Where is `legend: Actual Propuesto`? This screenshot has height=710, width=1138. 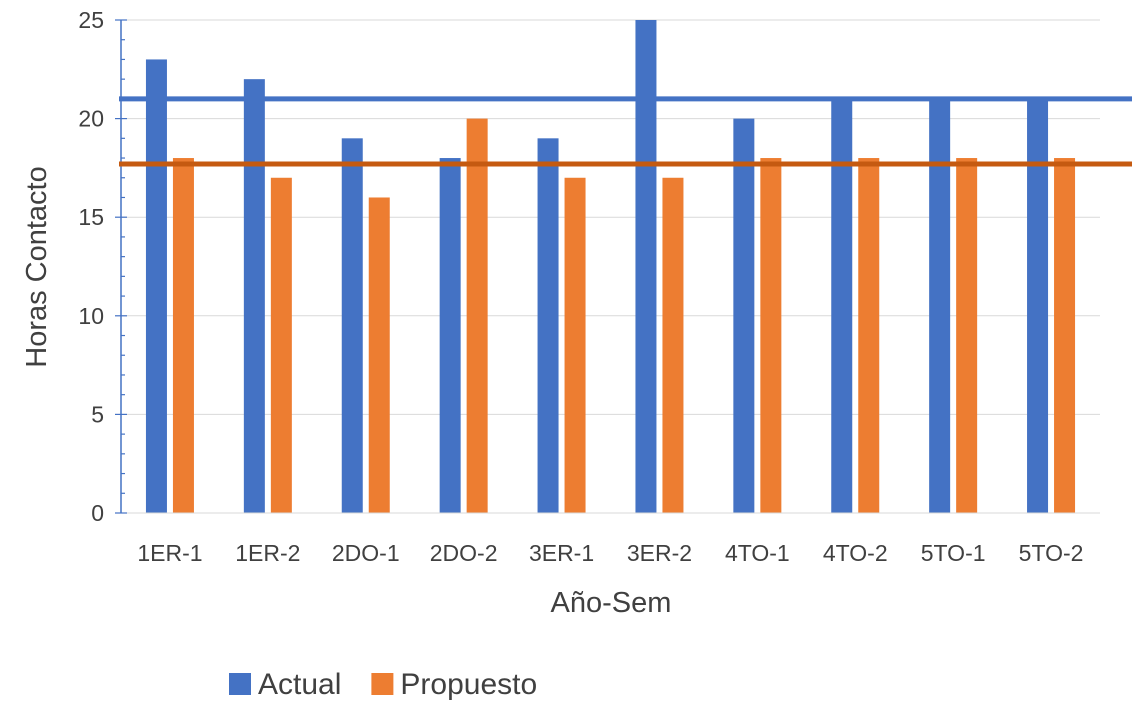
legend: Actual Propuesto is located at coordinates (383, 684).